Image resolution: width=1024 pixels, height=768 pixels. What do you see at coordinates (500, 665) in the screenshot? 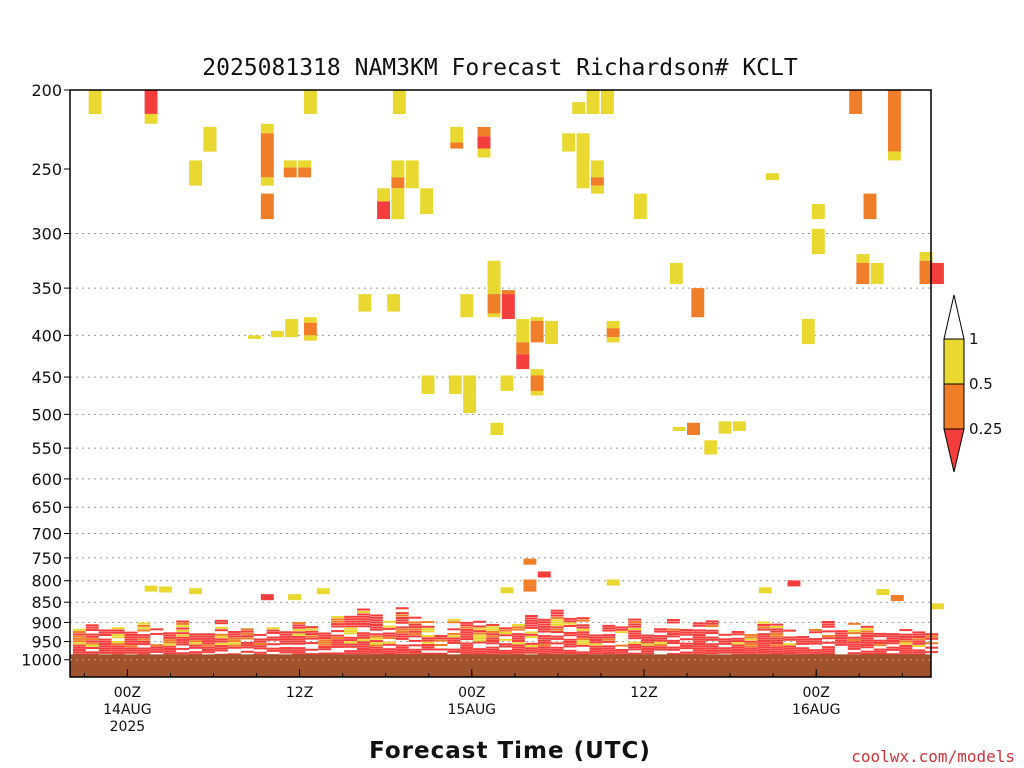
I see `ground-below-surface` at bounding box center [500, 665].